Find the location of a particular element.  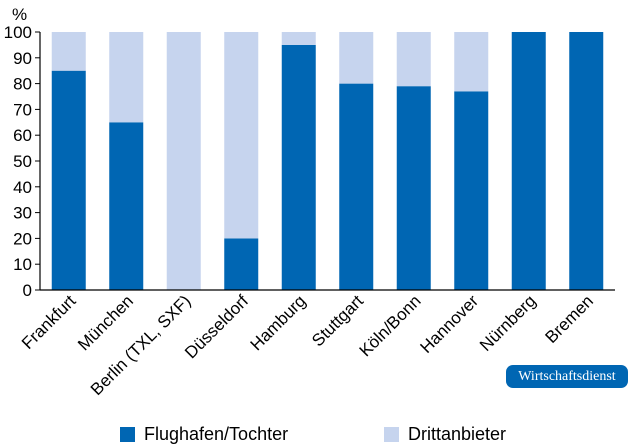

y-axis-unit: % is located at coordinates (19, 14).